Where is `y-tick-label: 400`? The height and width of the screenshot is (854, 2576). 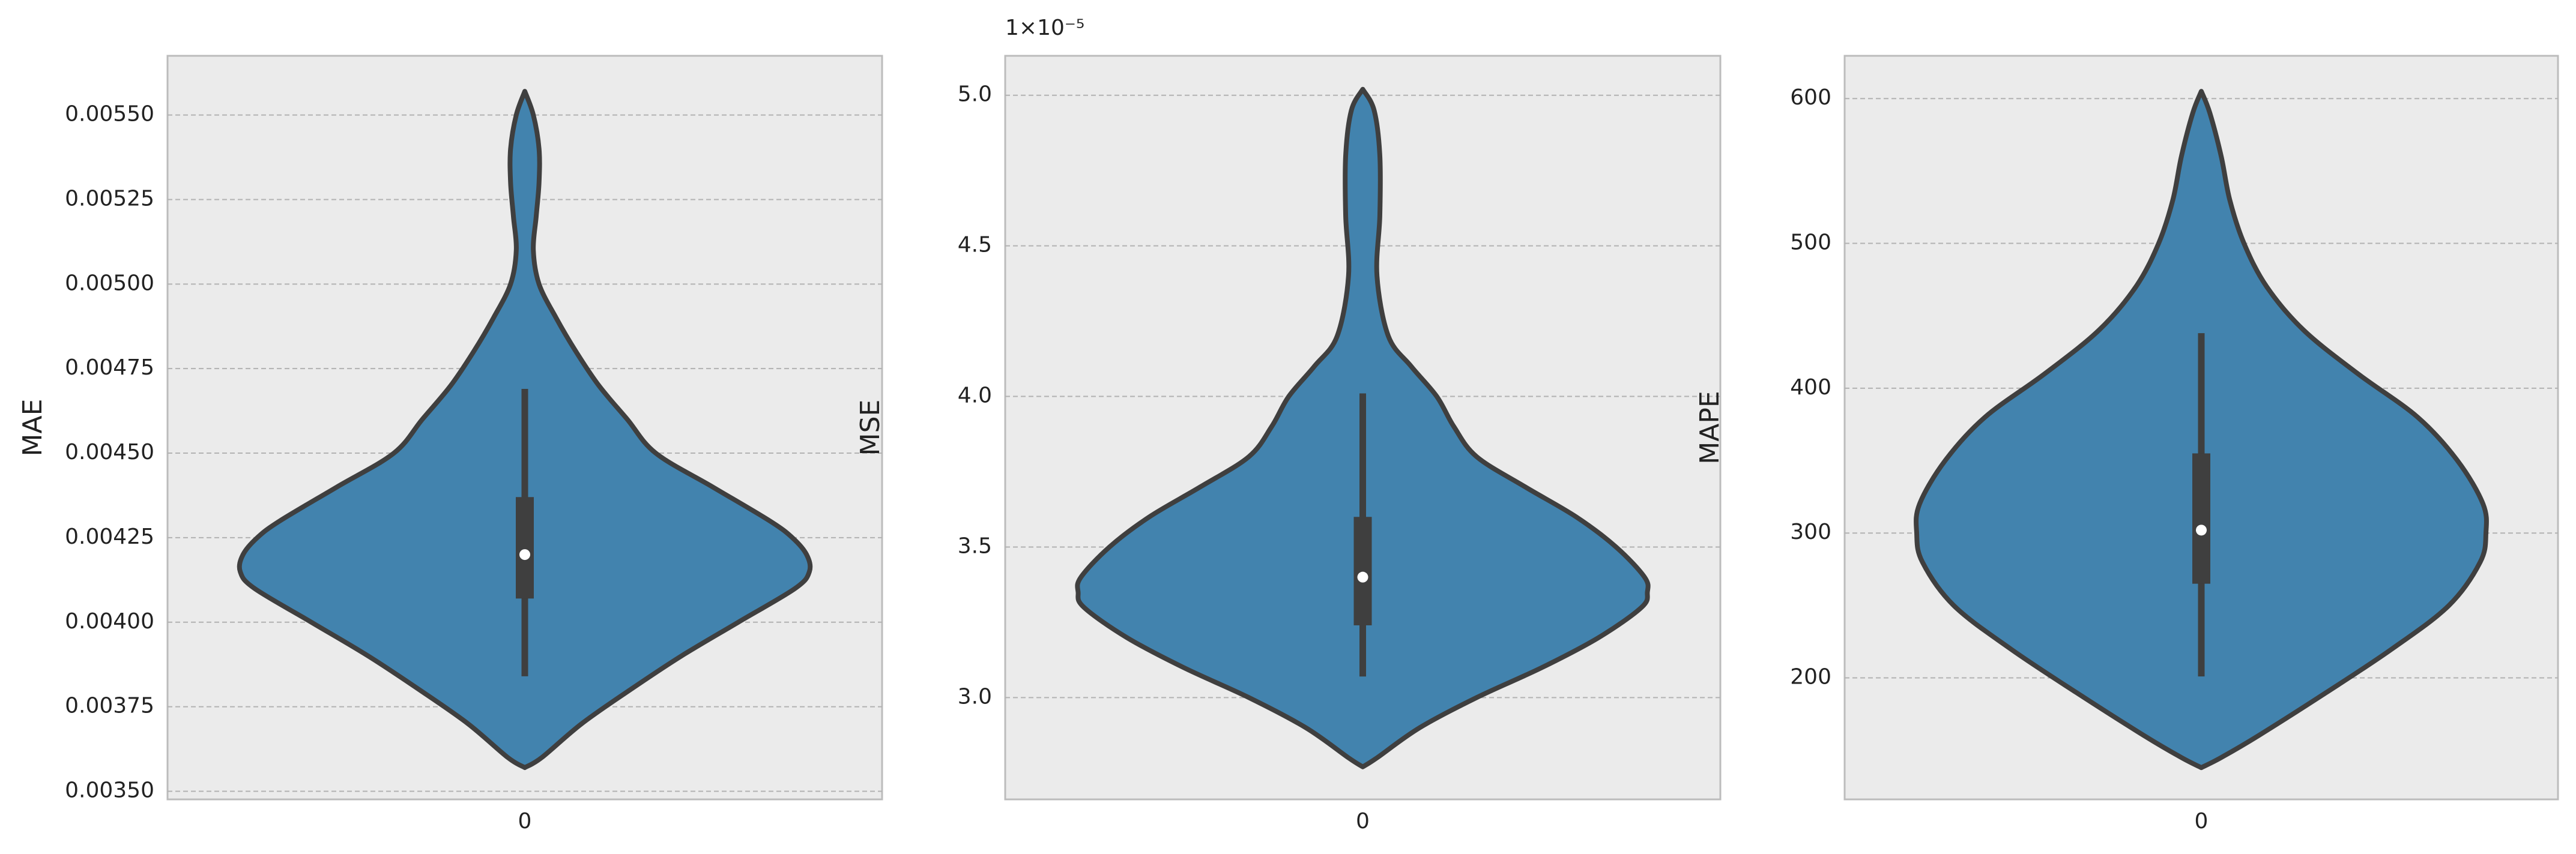 y-tick-label: 400 is located at coordinates (1810, 388).